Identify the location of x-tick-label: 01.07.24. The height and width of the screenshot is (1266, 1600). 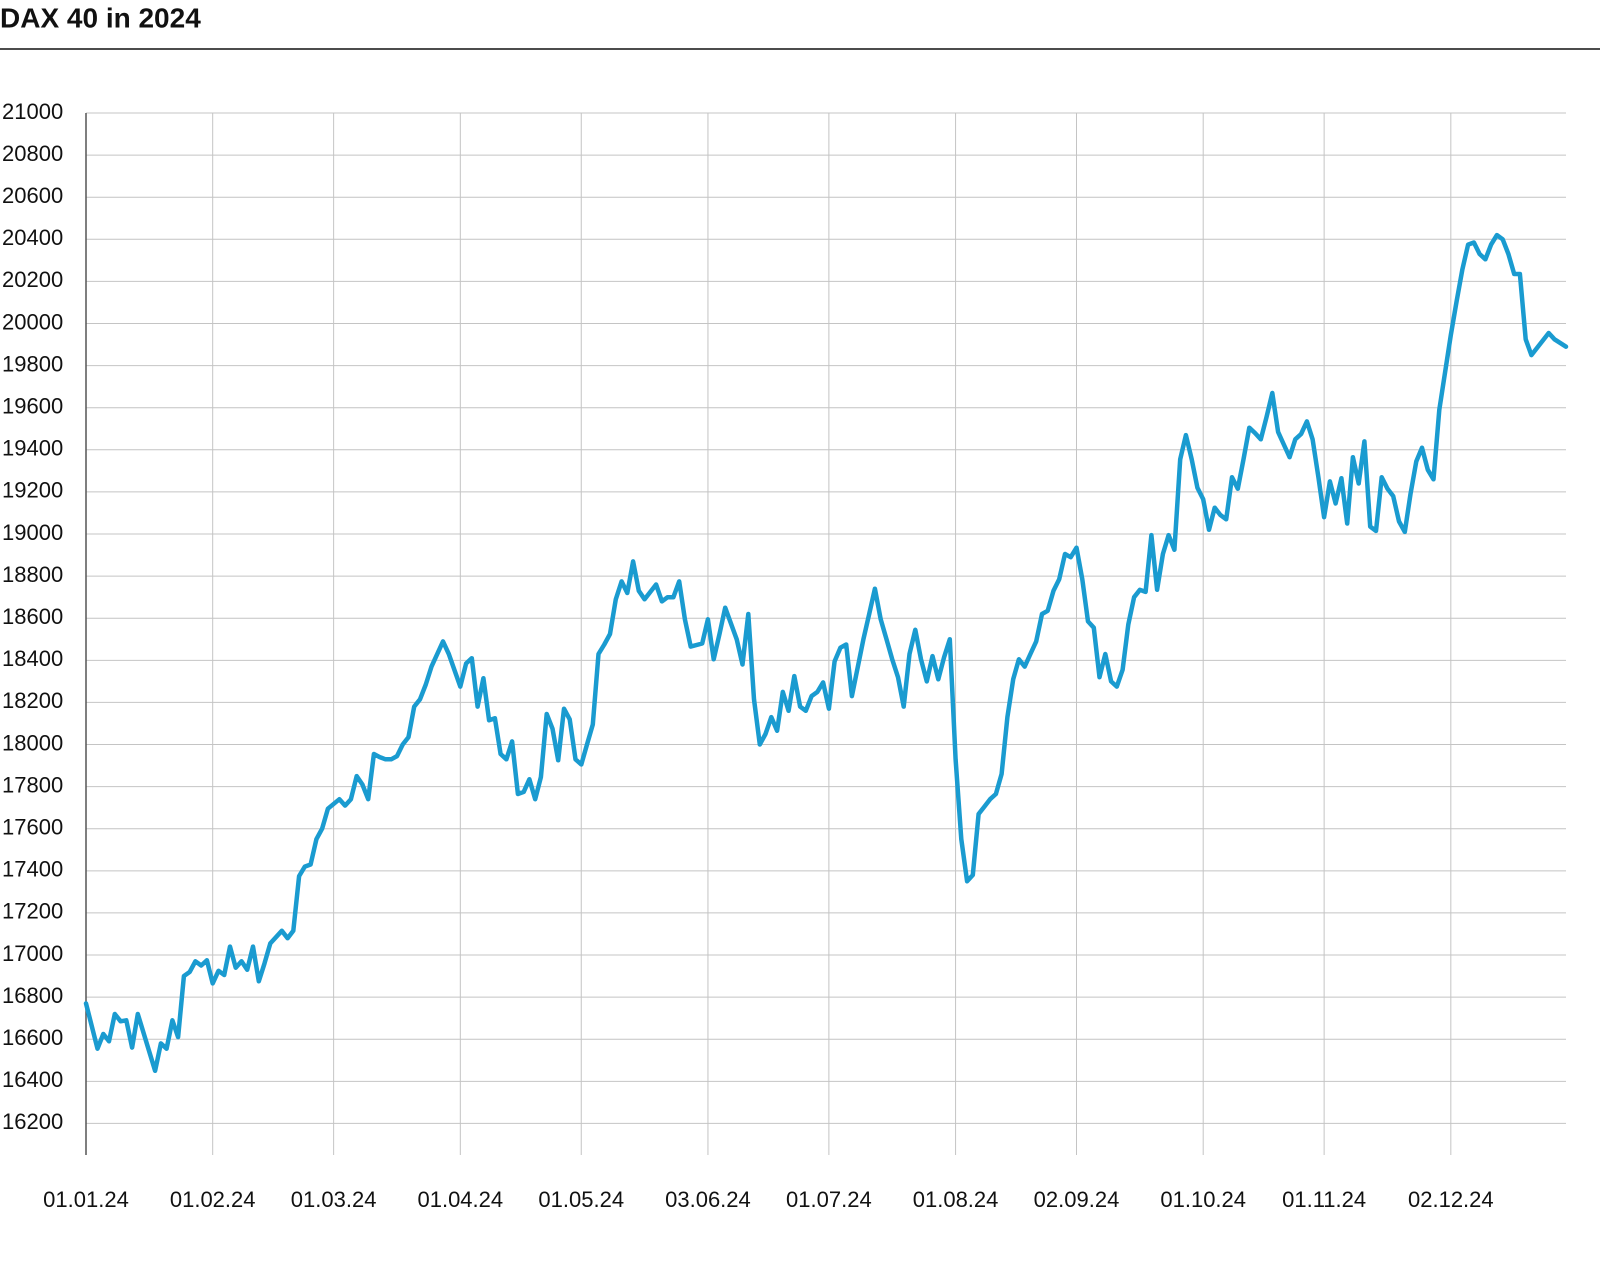
(829, 1199).